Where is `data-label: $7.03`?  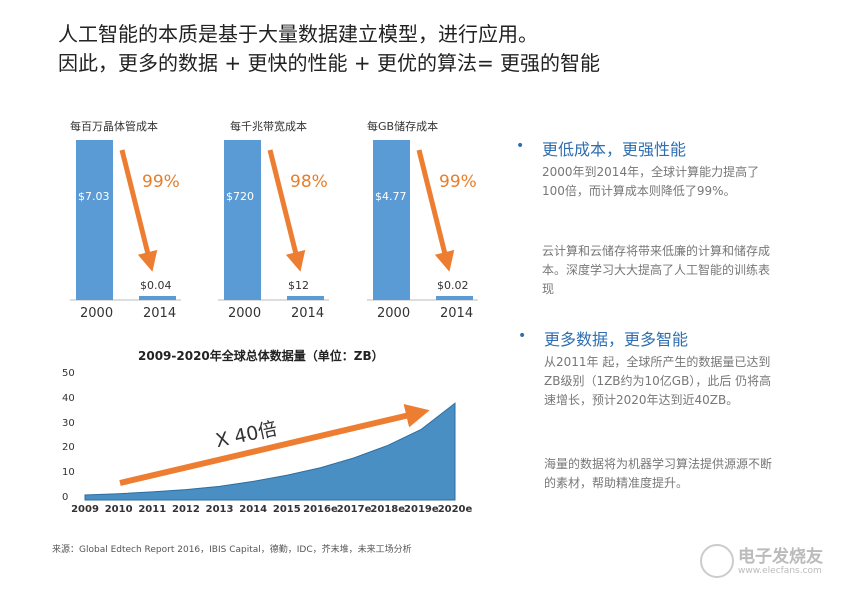 data-label: $7.03 is located at coordinates (94, 196).